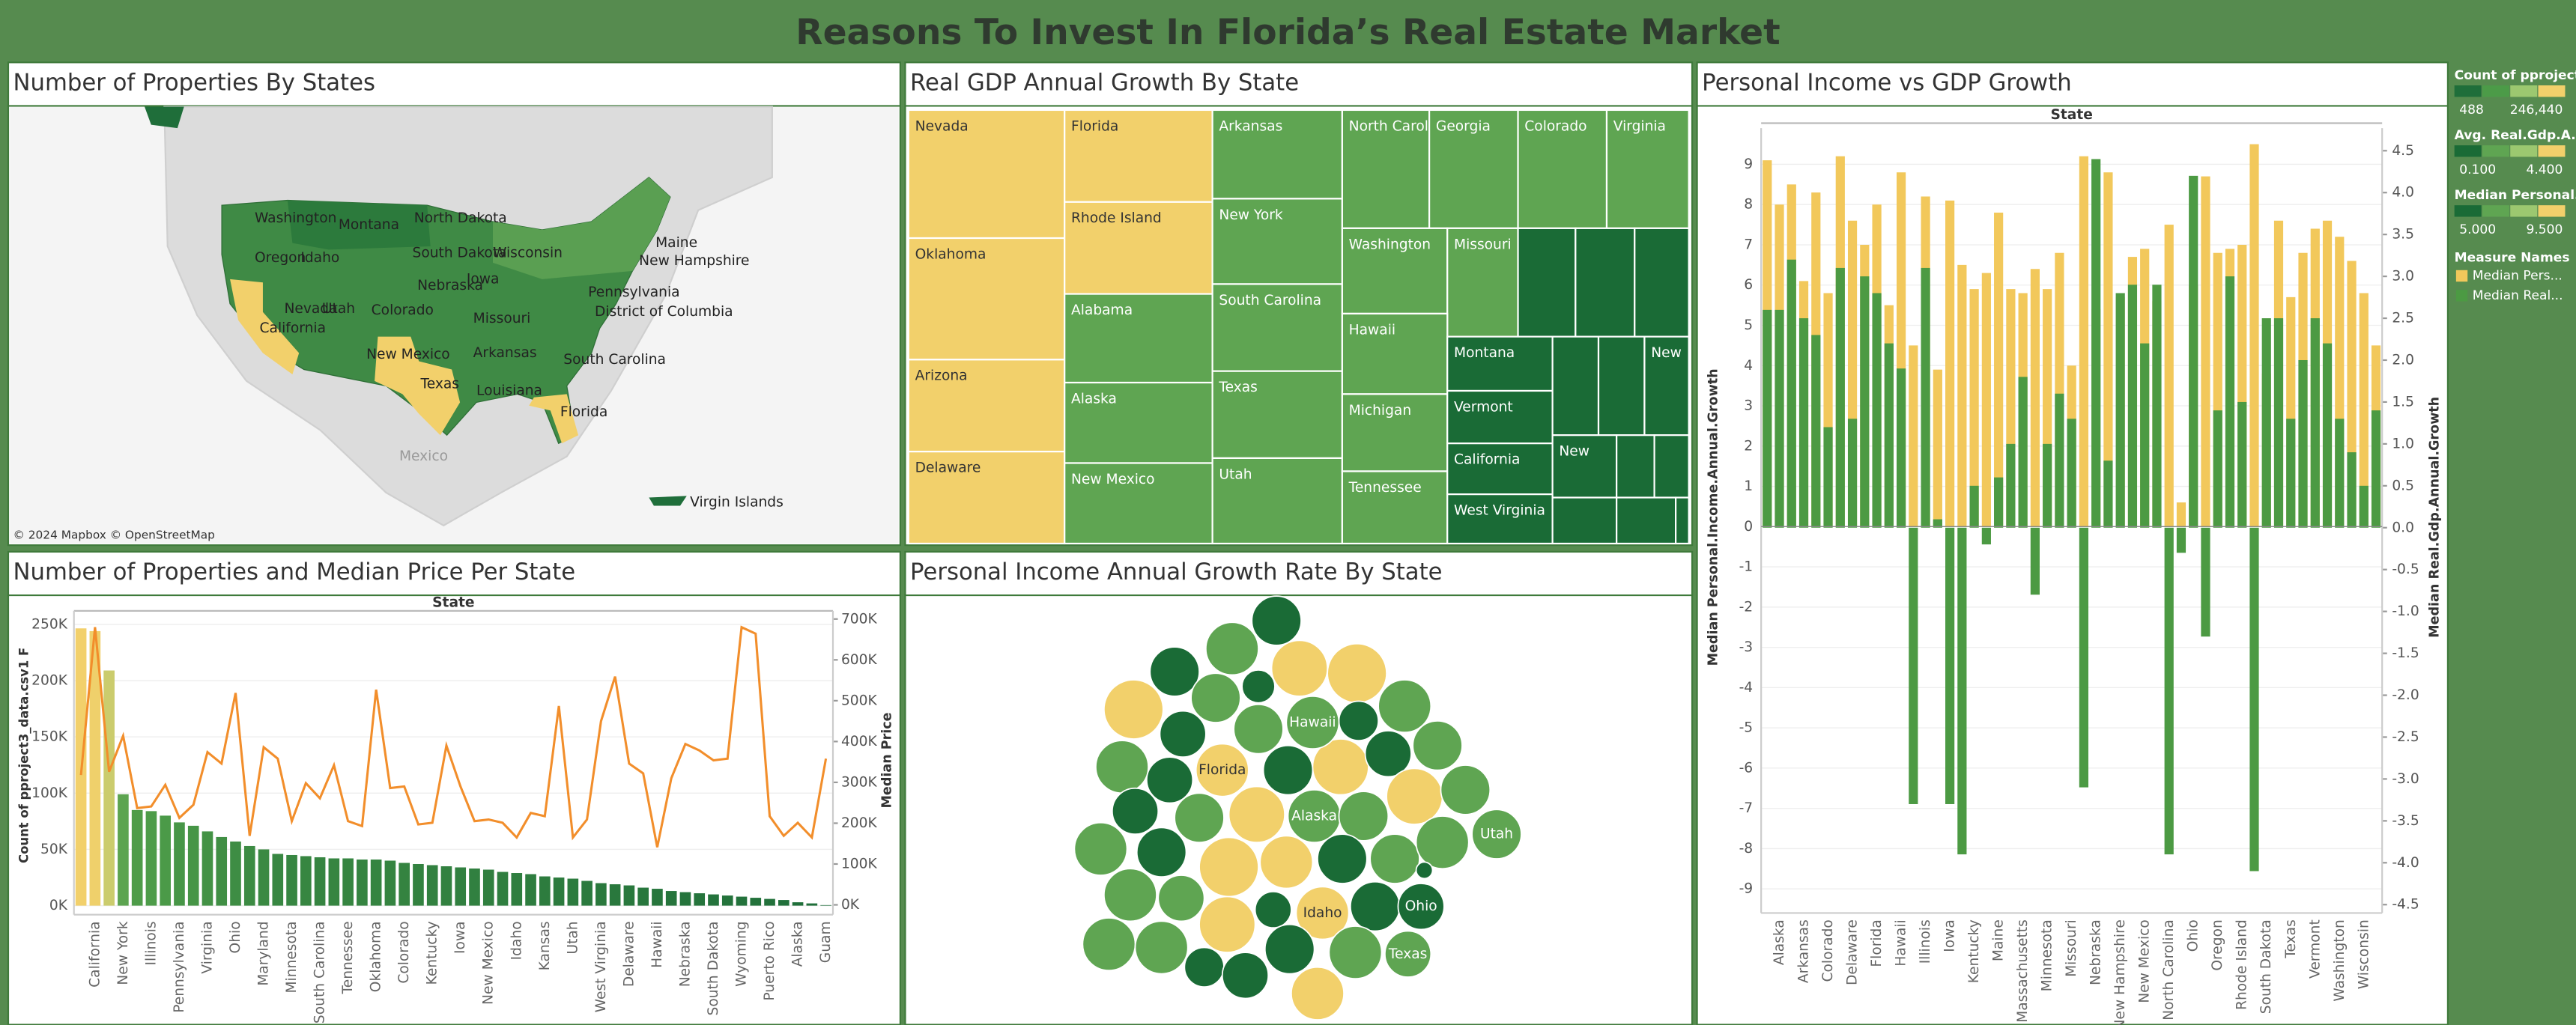  I want to click on x-tick-label: Maine, so click(1999, 940).